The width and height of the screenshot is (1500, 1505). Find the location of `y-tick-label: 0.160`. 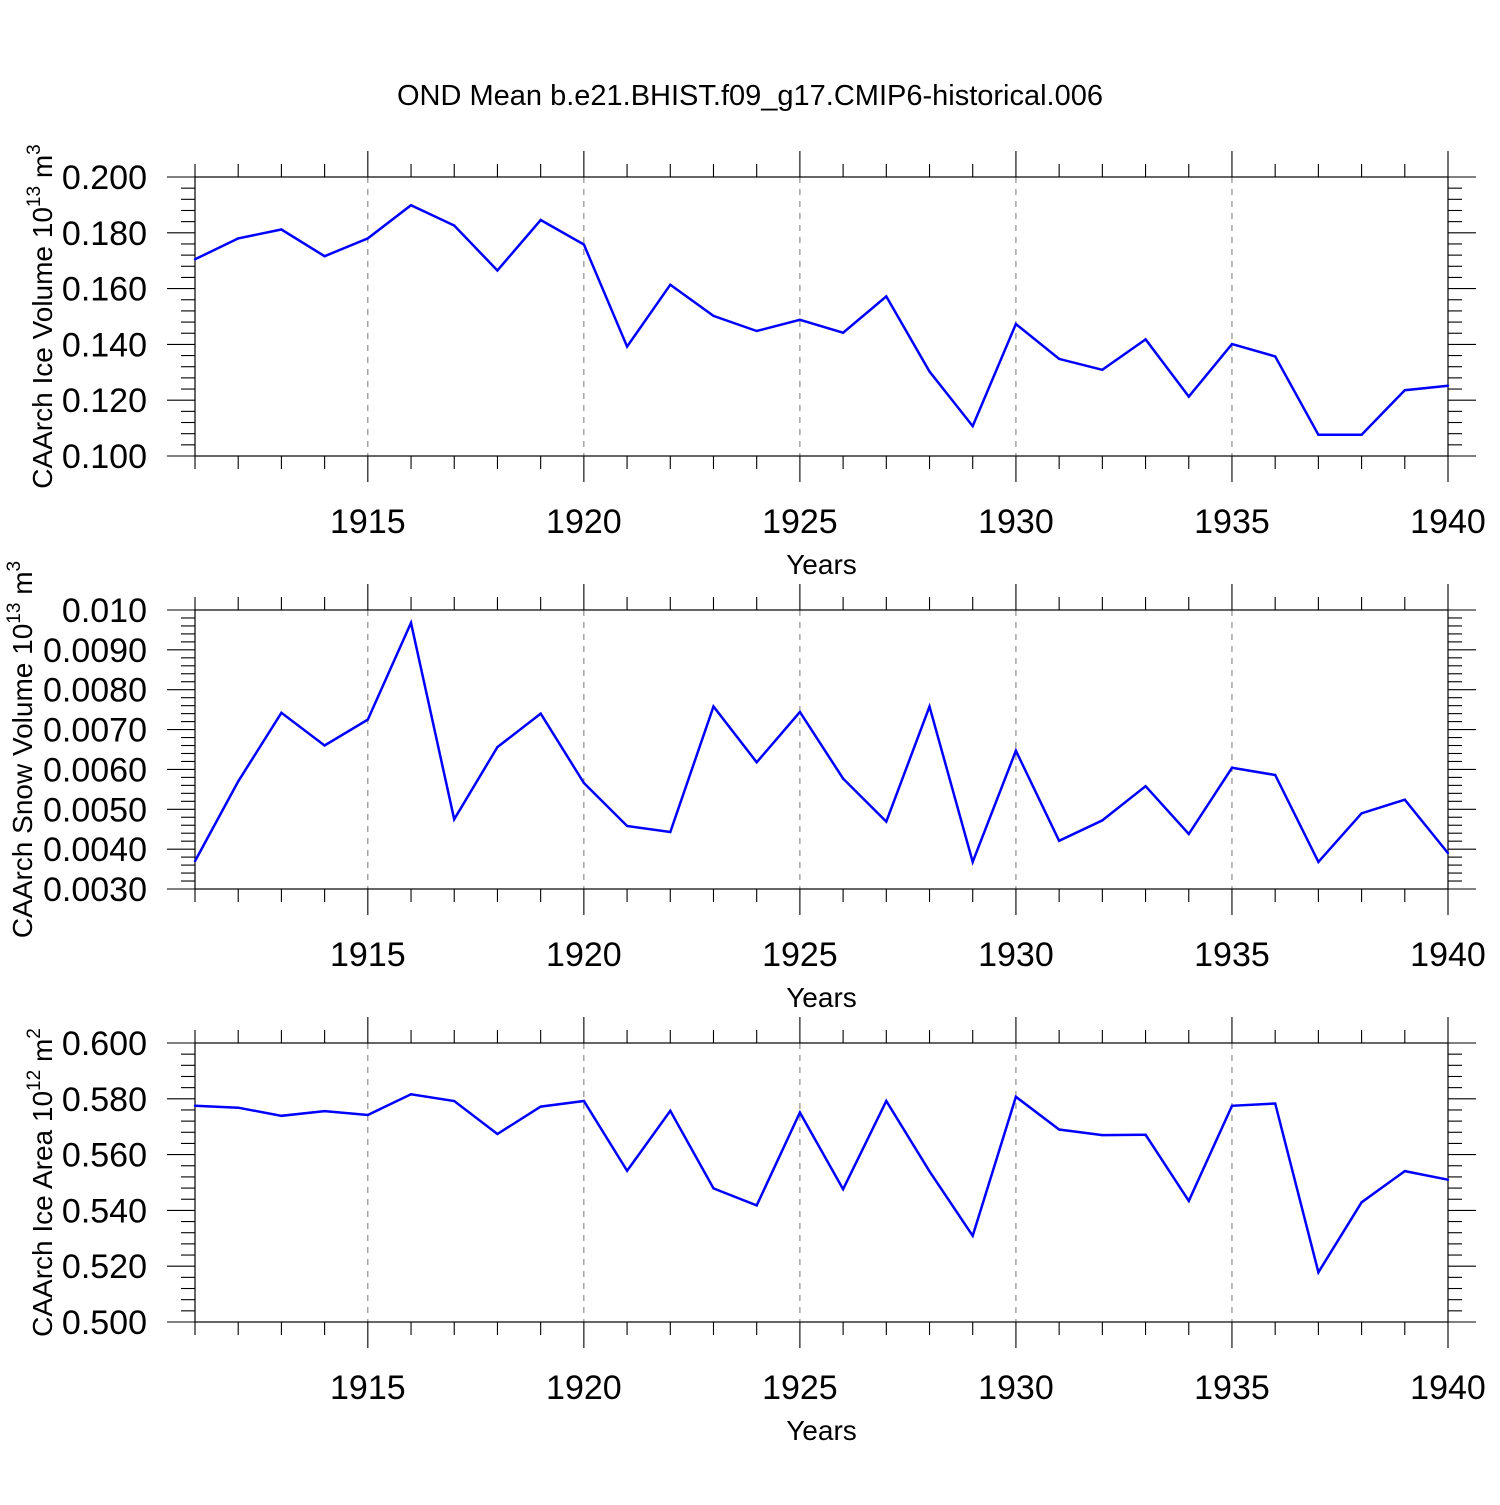

y-tick-label: 0.160 is located at coordinates (104, 290).